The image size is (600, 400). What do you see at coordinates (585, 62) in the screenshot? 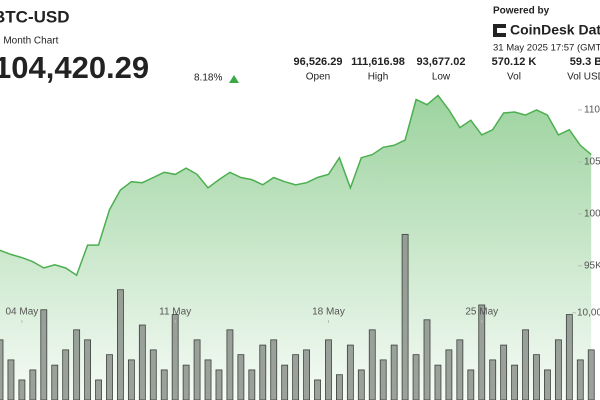
I see `stat-value: 59.3 B` at bounding box center [585, 62].